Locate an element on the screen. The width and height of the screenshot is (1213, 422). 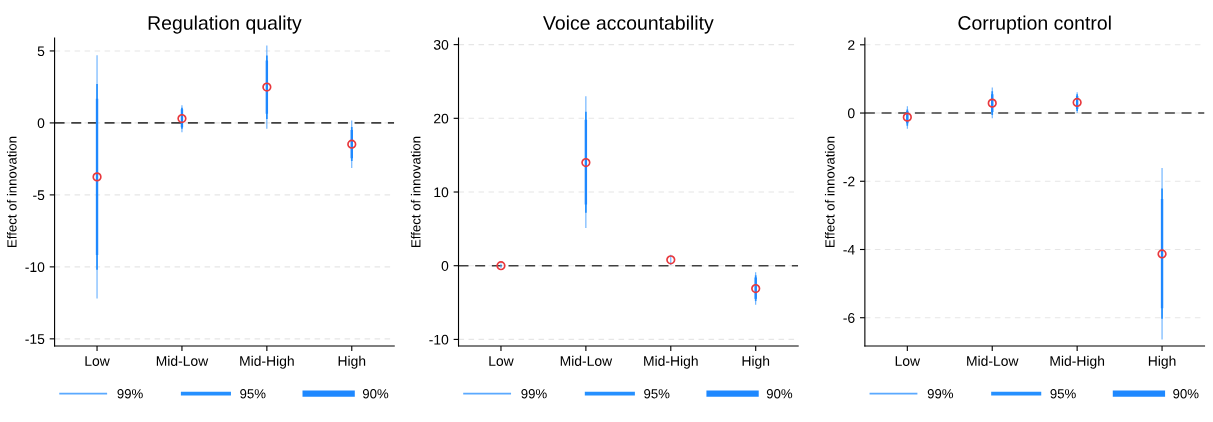
y-tick-label: 20 is located at coordinates (441, 118).